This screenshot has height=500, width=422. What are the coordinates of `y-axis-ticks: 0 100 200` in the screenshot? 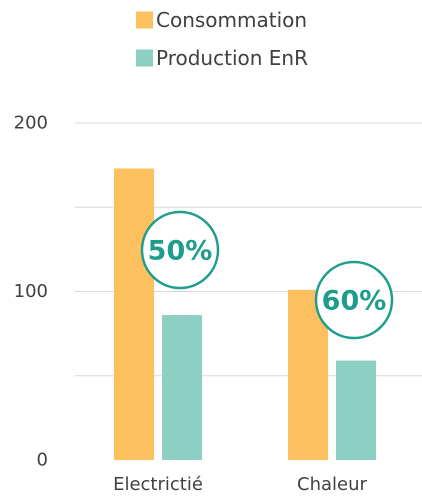 It's located at (31, 292).